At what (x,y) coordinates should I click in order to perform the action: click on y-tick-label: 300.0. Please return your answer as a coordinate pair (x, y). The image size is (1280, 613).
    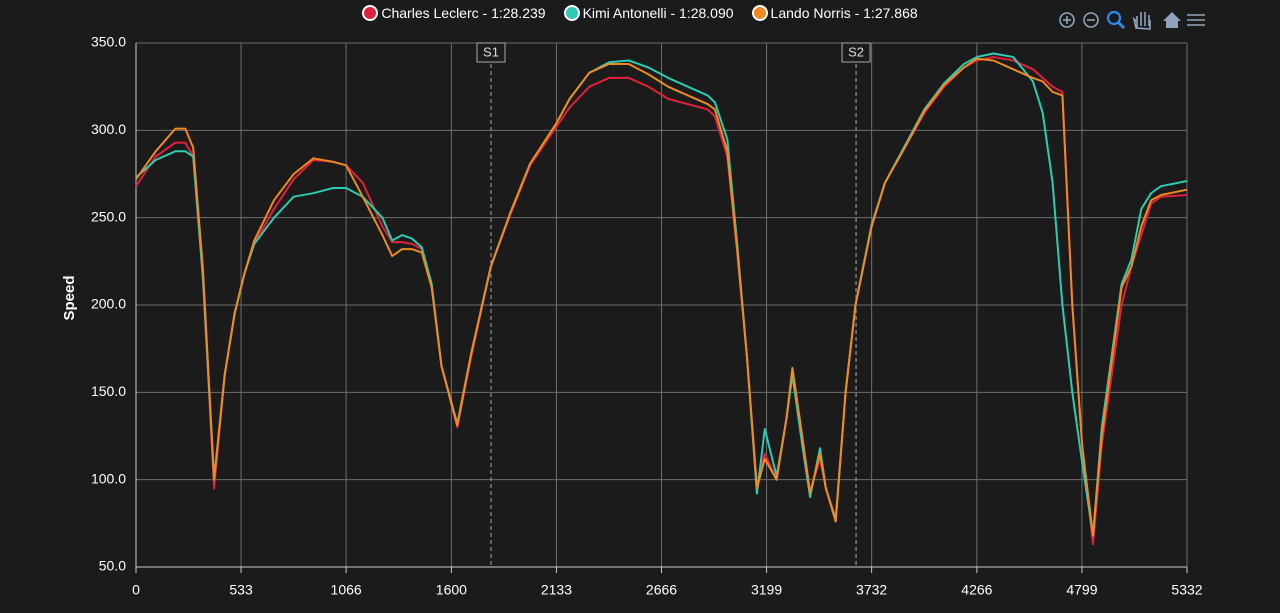
    Looking at the image, I should click on (108, 129).